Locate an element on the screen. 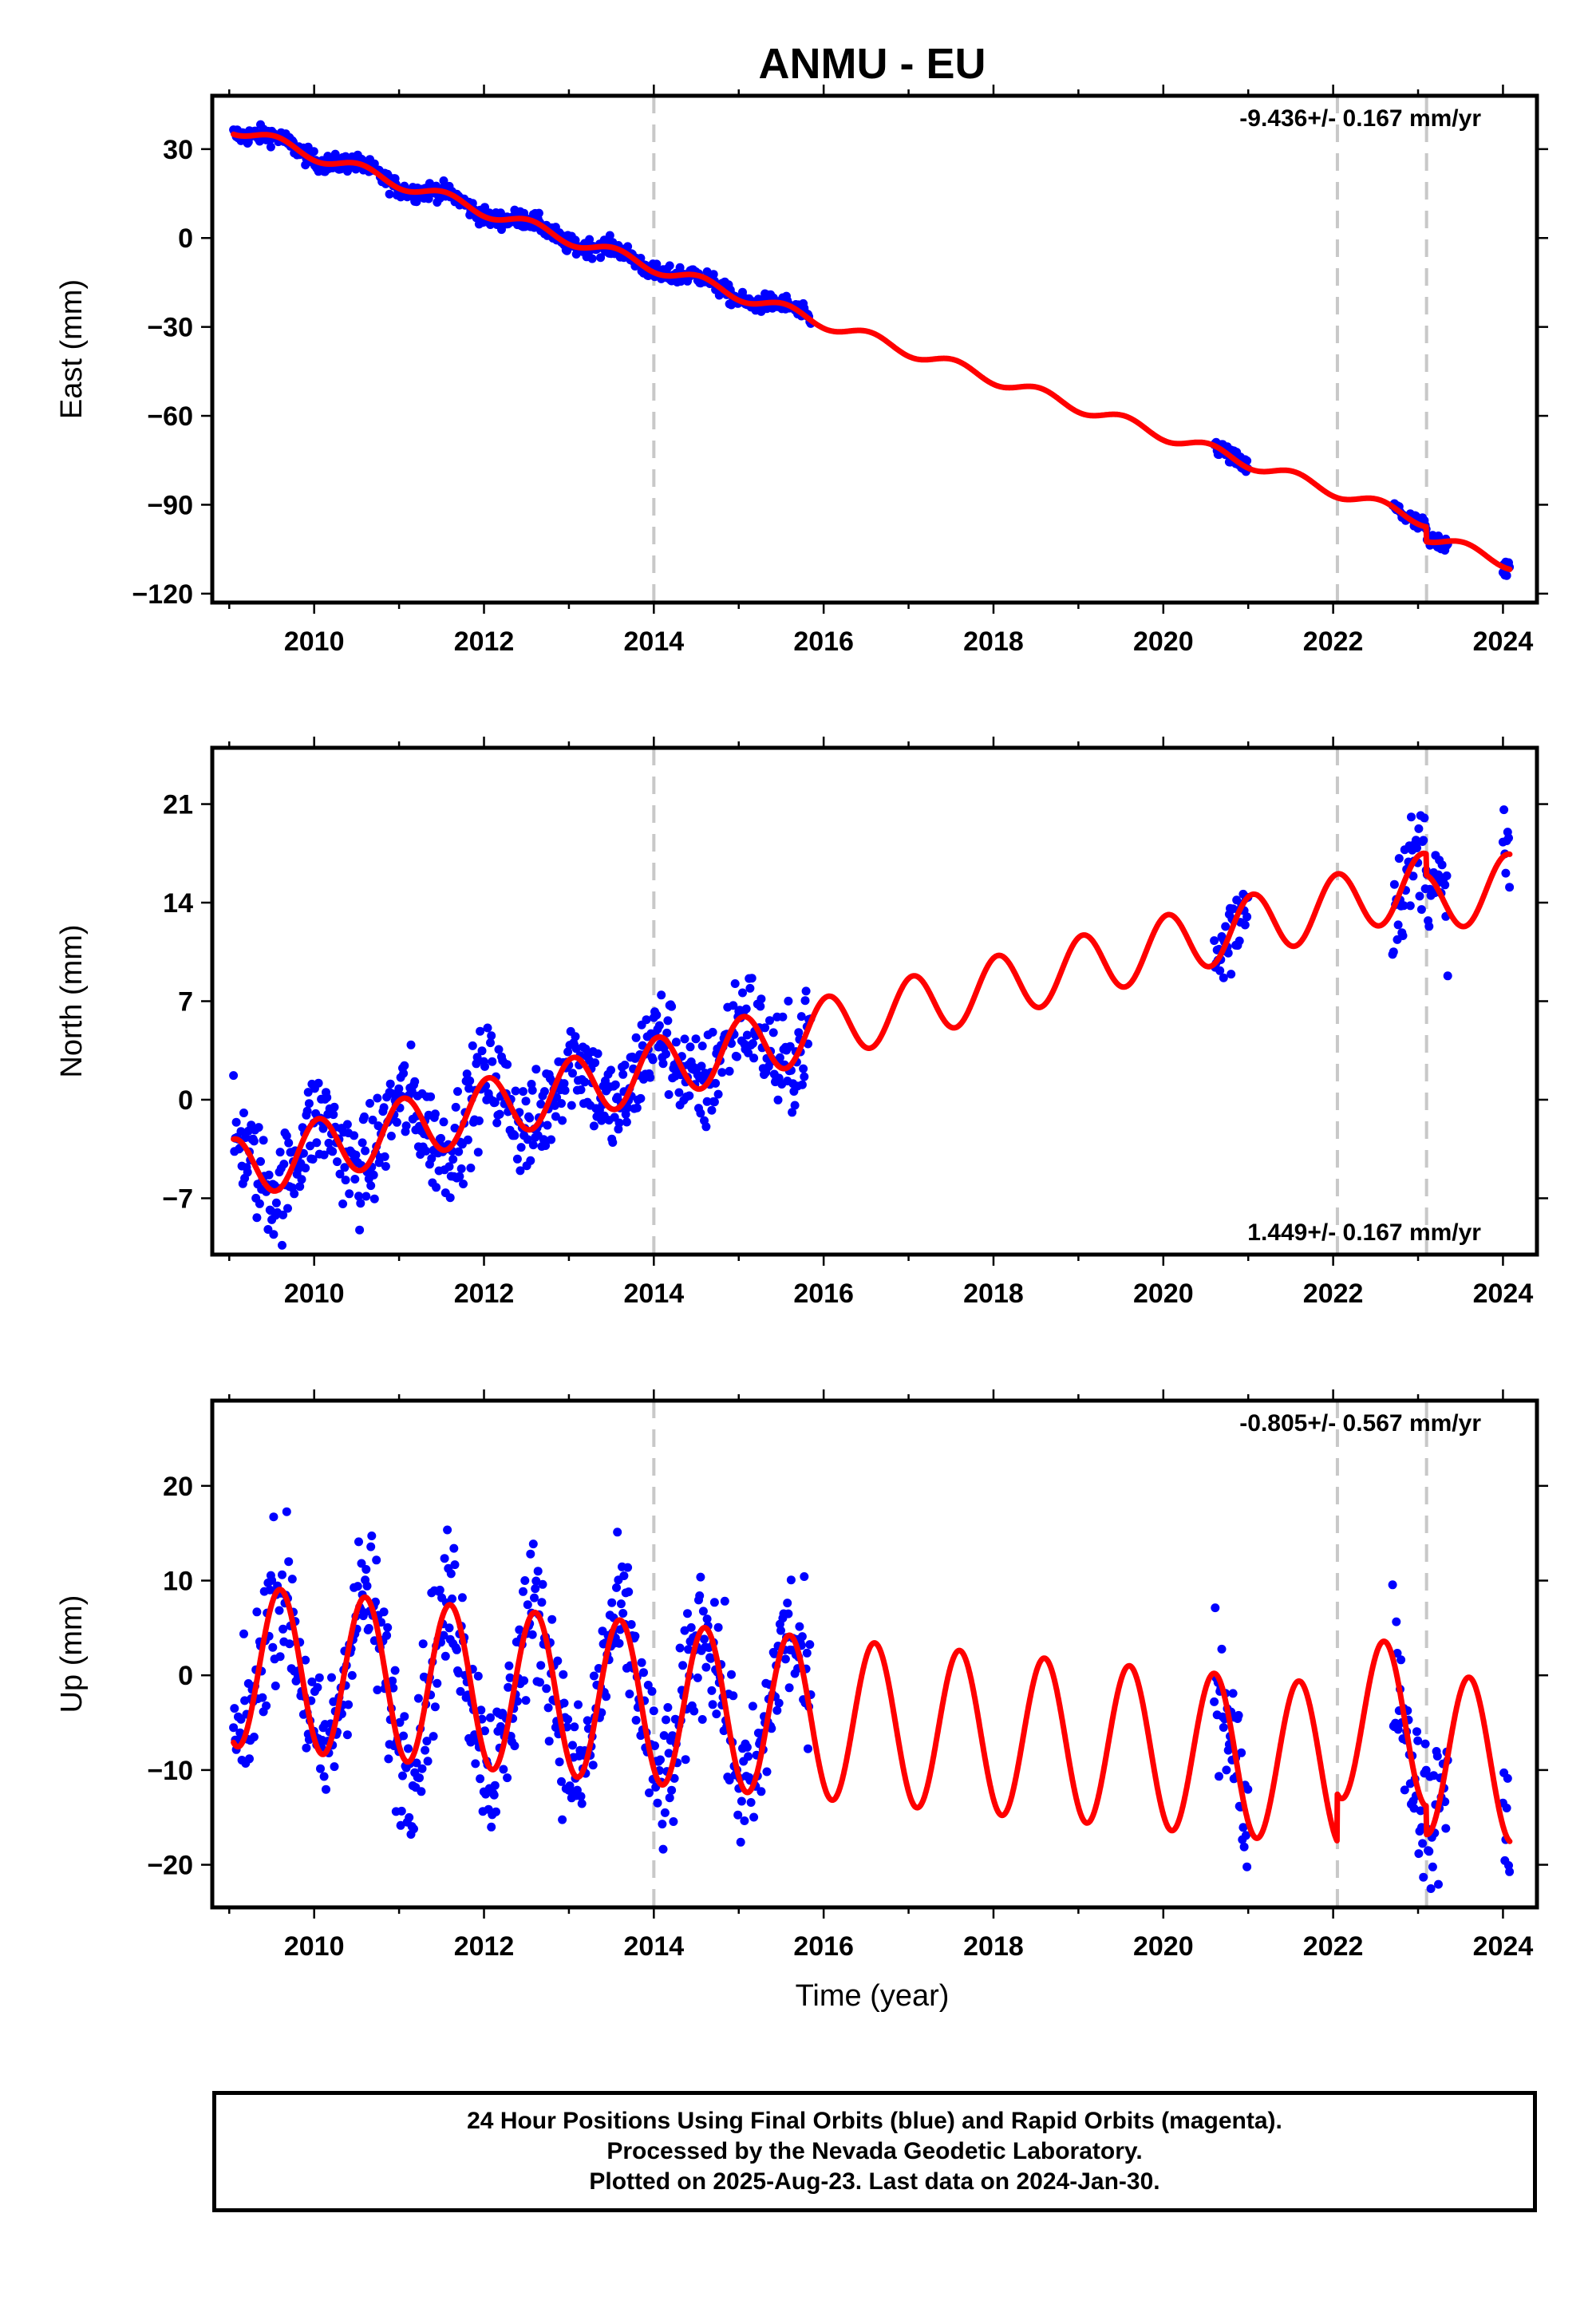 This screenshot has width=1596, height=2316. x-tick-label: 2018 is located at coordinates (993, 641).